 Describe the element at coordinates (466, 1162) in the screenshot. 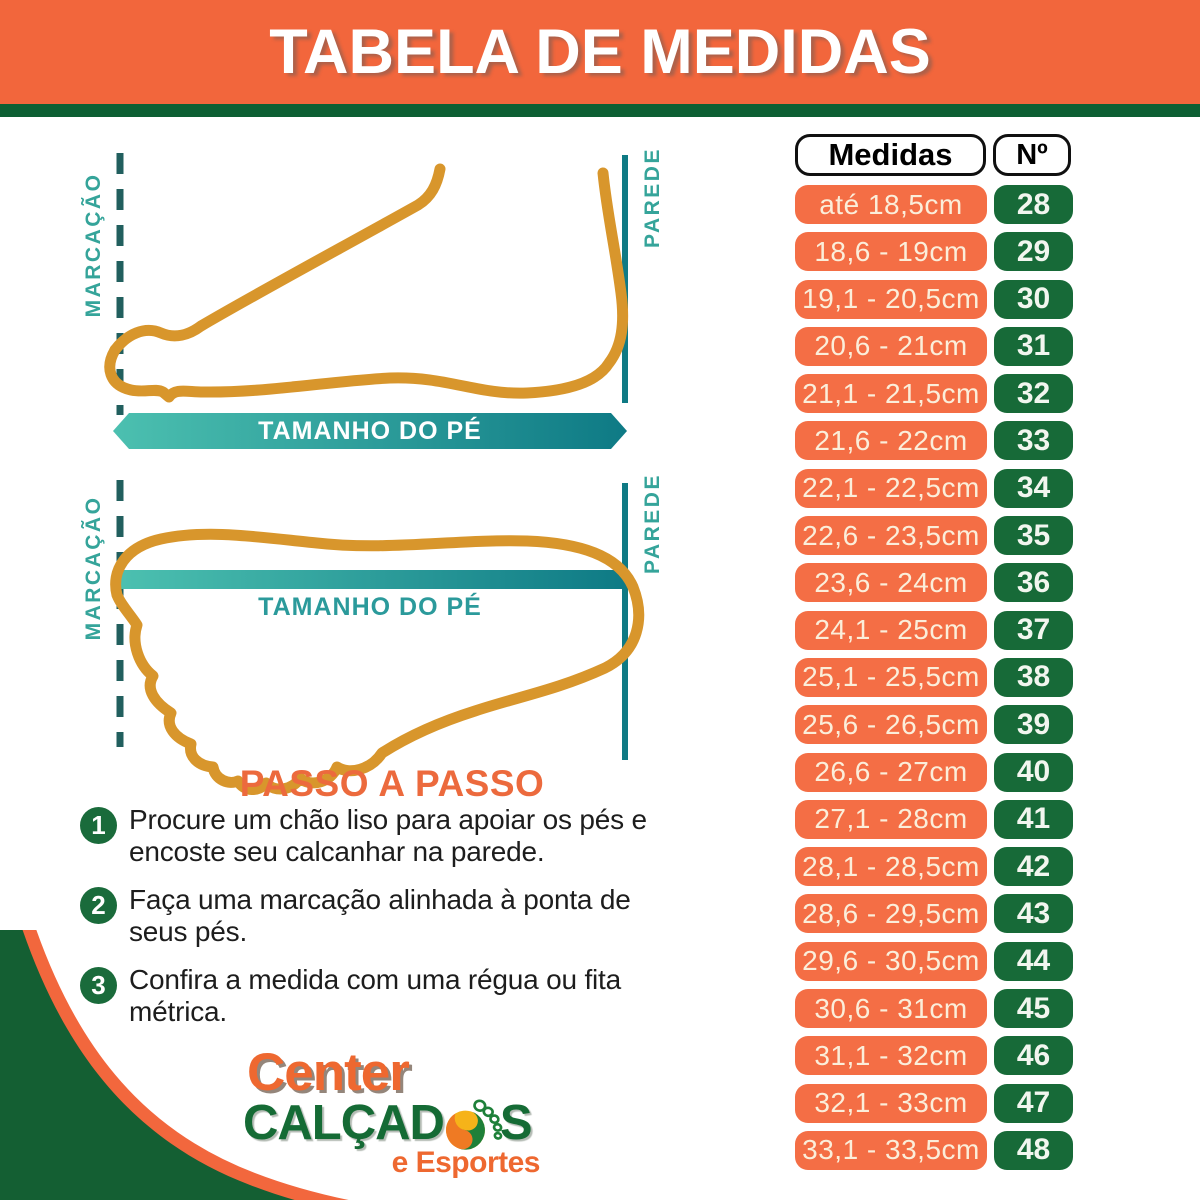

I see `logo-word-esportes: e Esportes` at that location.